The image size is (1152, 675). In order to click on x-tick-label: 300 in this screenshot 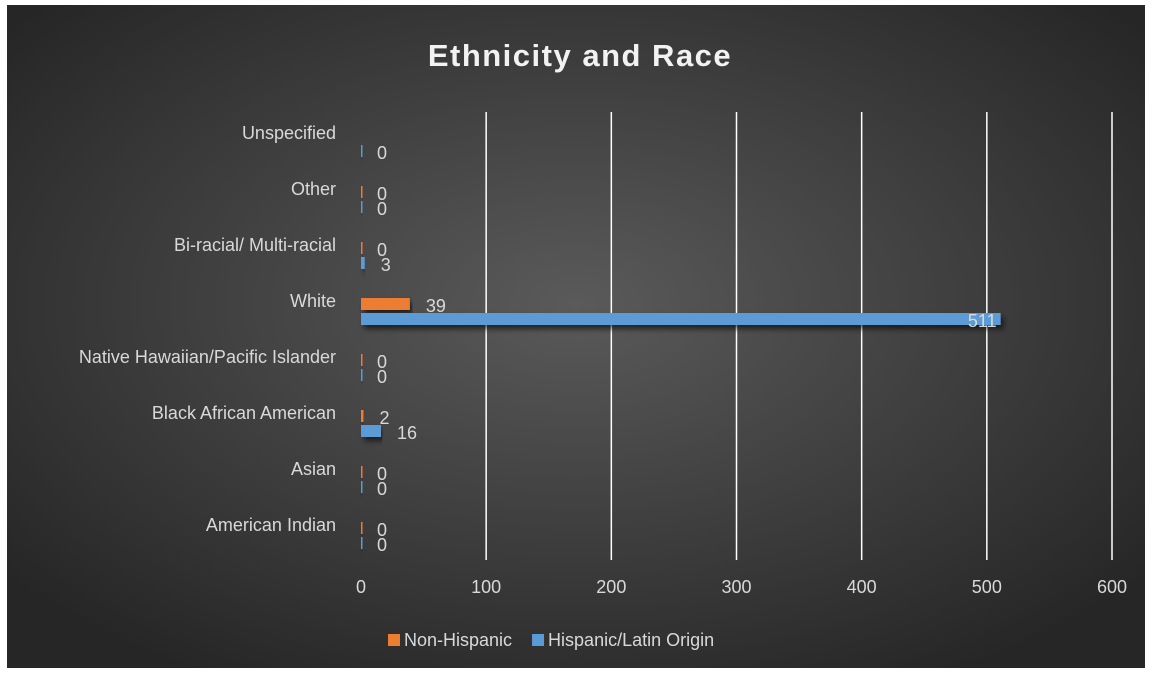, I will do `click(736, 587)`.